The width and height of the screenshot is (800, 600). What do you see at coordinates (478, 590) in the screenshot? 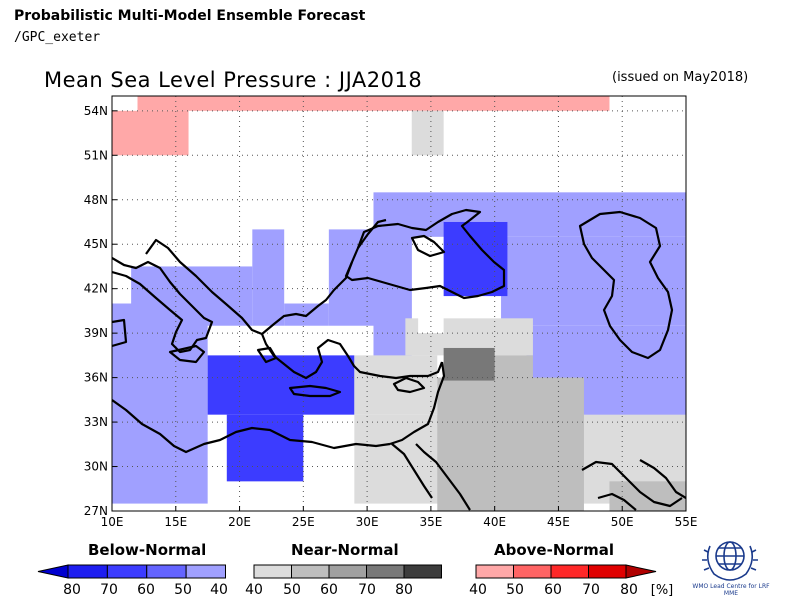
I see `legend-label-above: 40` at bounding box center [478, 590].